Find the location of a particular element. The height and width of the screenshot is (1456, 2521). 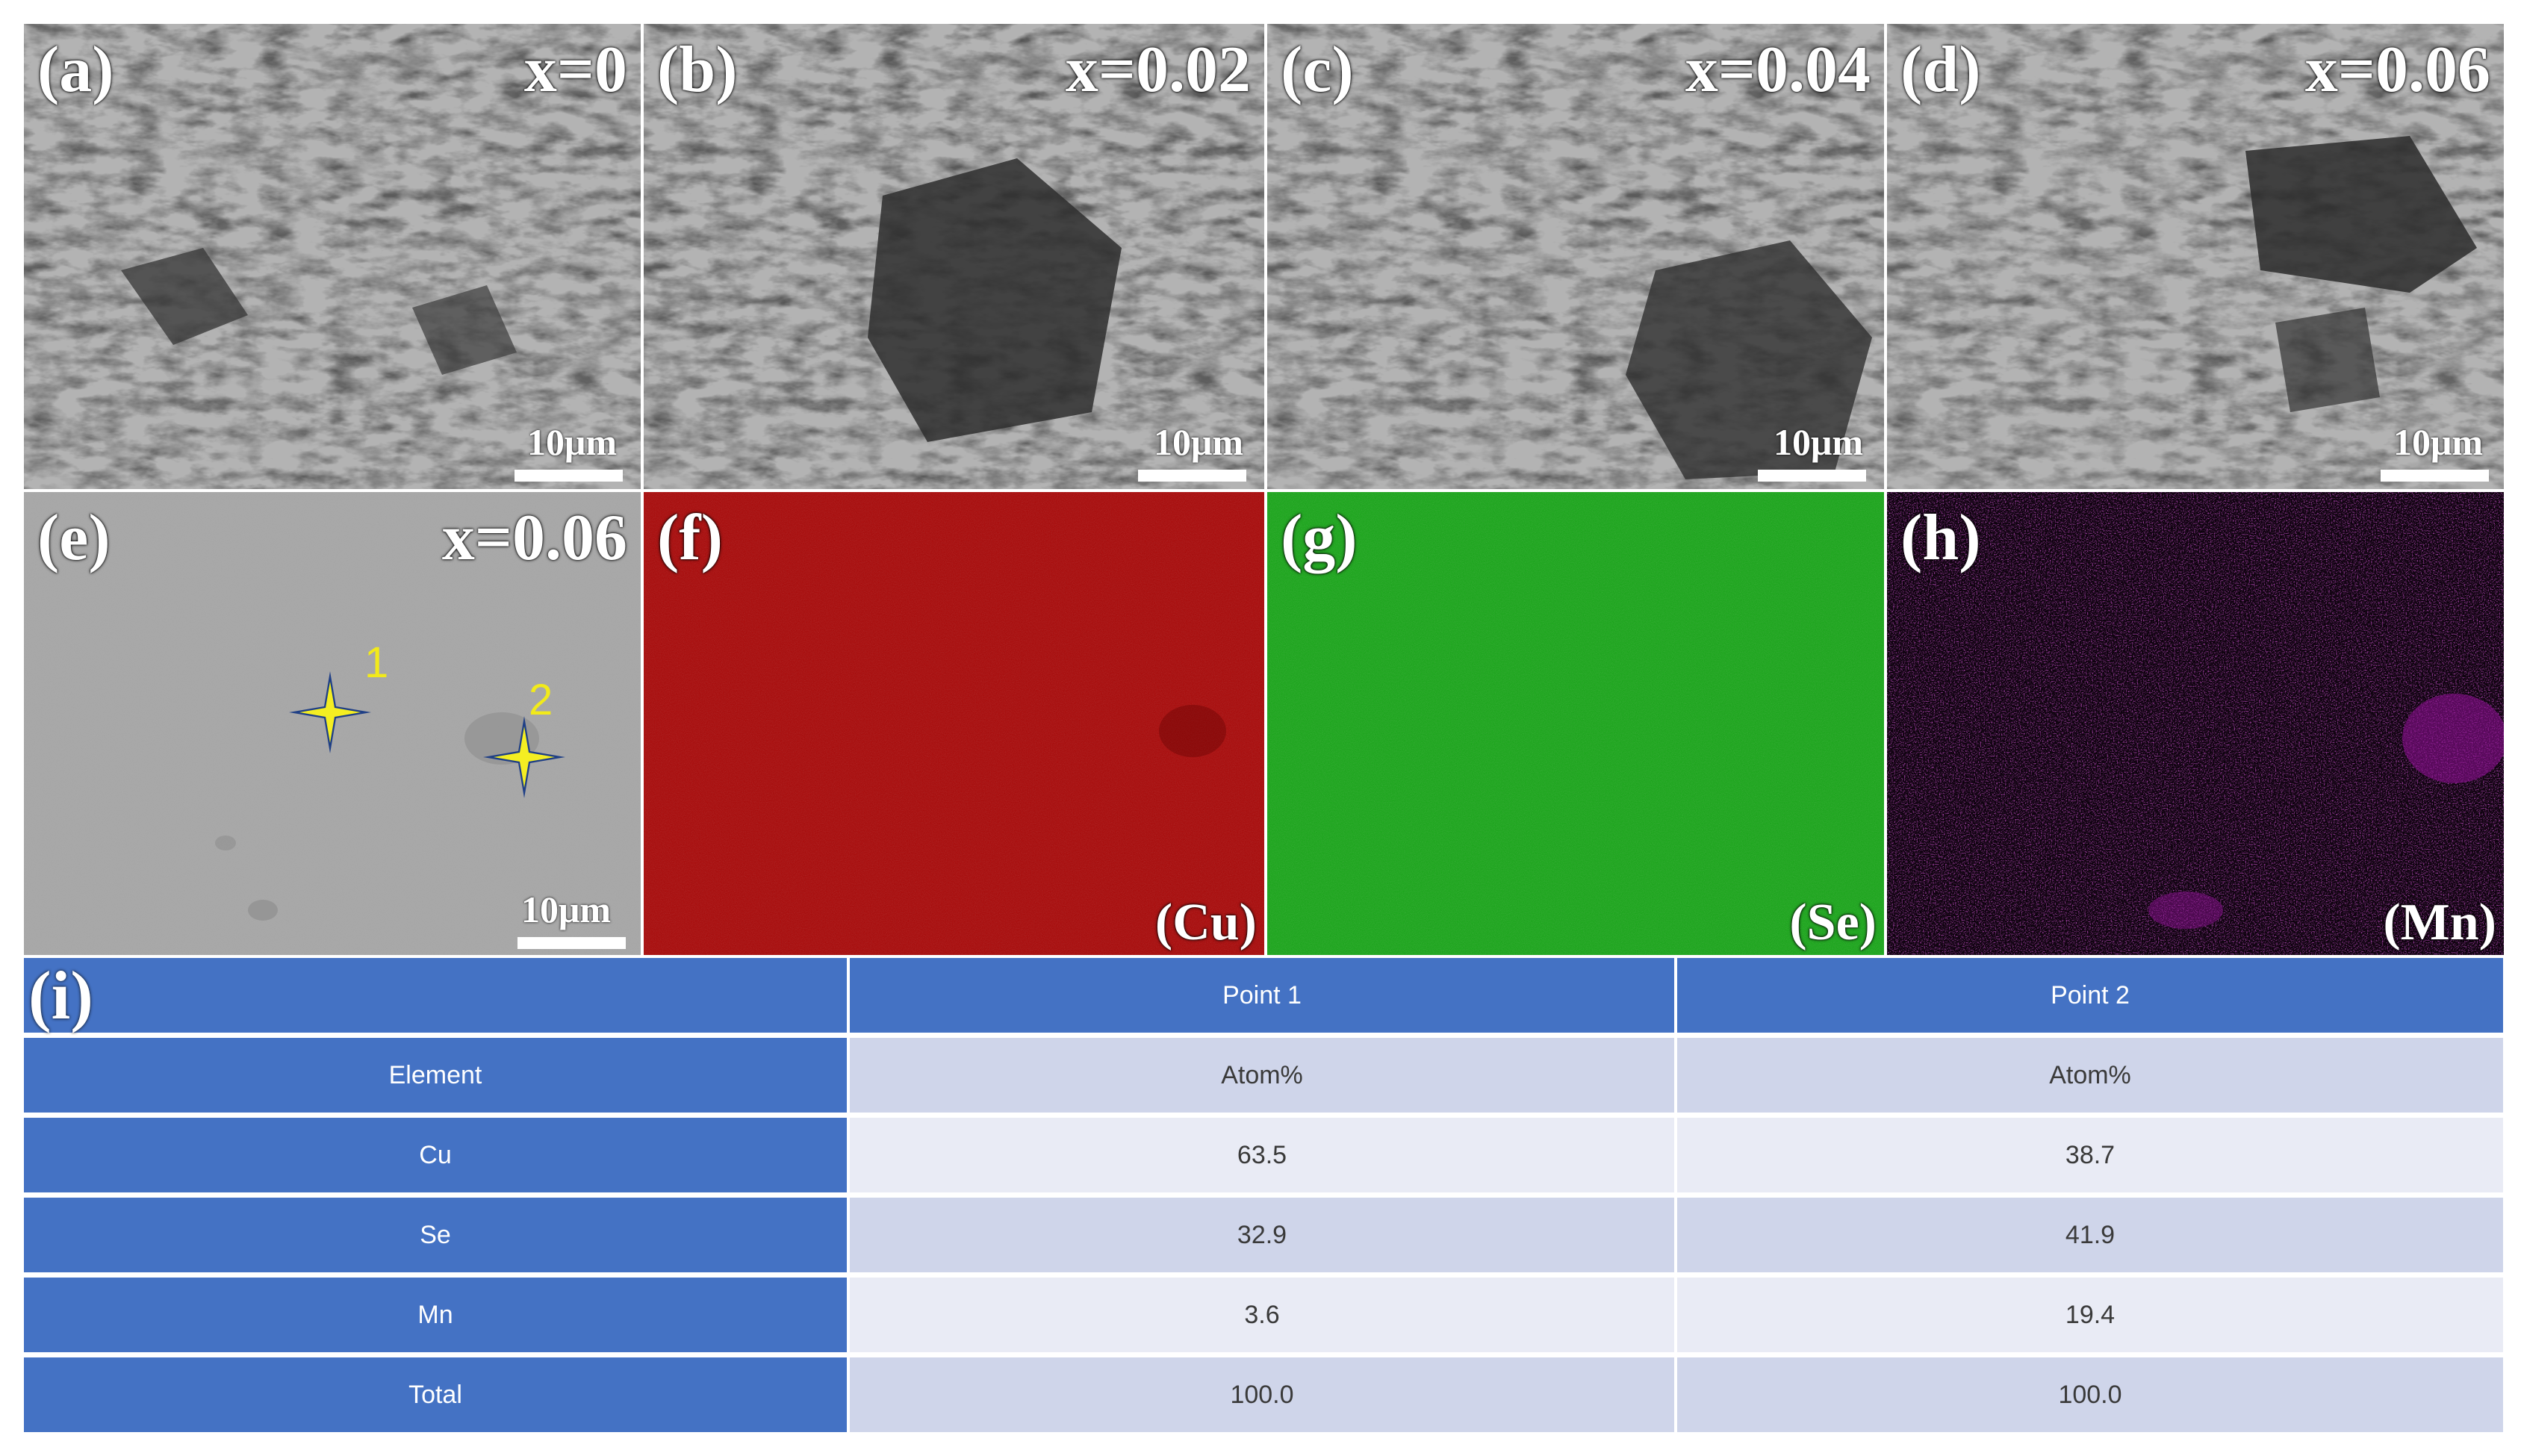

scale-bar-d is located at coordinates (2435, 476).